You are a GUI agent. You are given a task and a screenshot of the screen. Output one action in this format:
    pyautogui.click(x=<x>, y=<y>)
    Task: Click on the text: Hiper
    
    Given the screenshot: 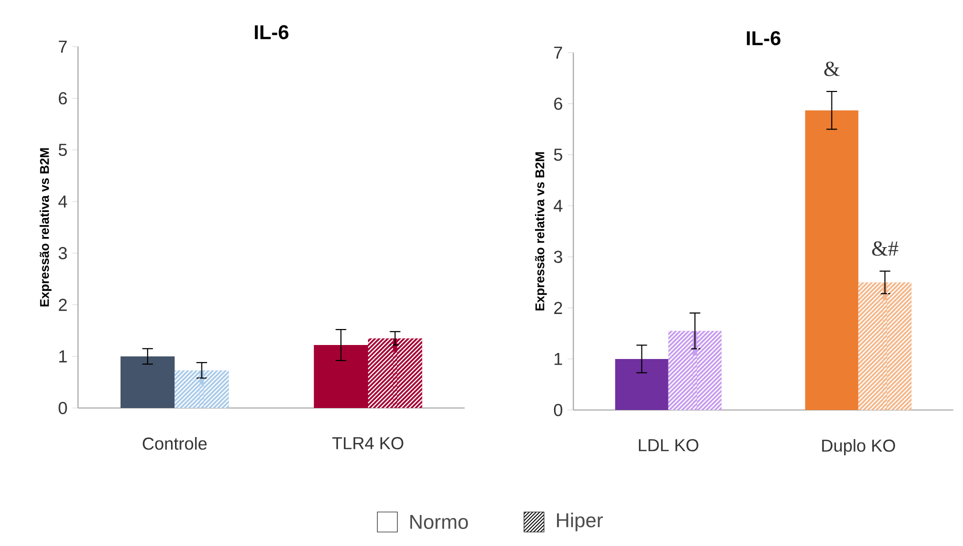 What is the action you would take?
    pyautogui.click(x=580, y=522)
    